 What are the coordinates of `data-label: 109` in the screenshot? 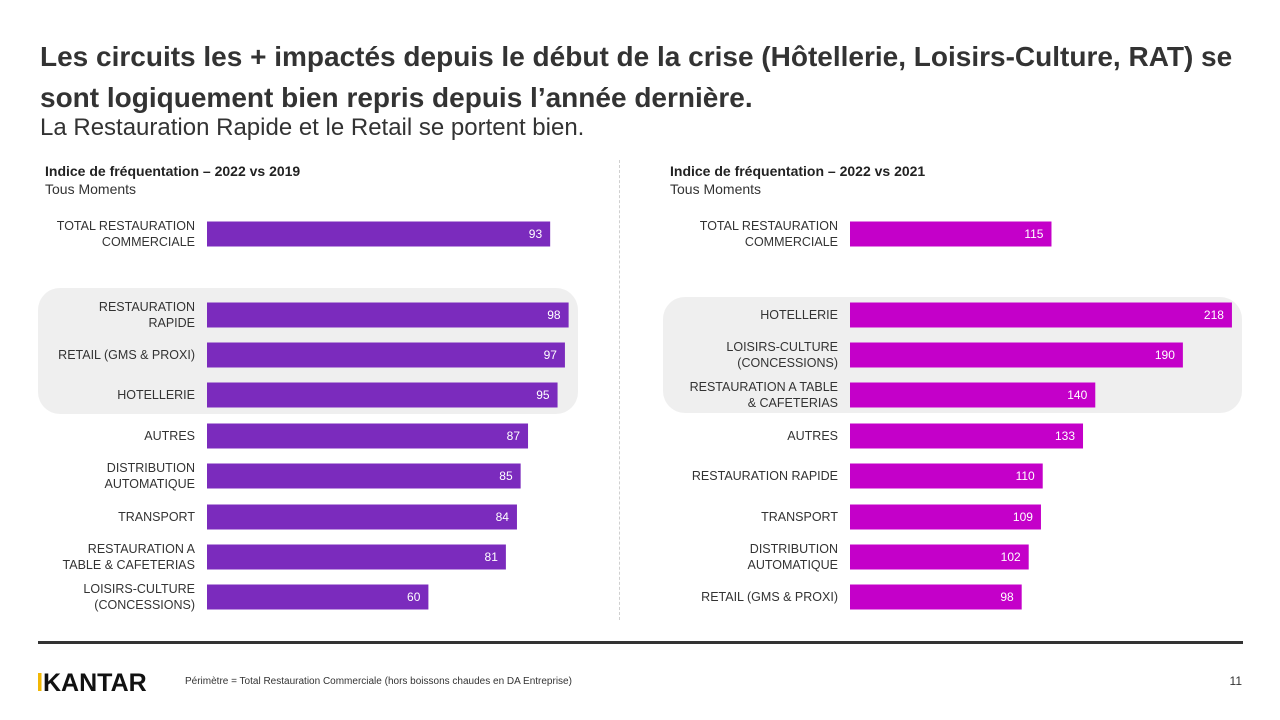 It's located at (1023, 517).